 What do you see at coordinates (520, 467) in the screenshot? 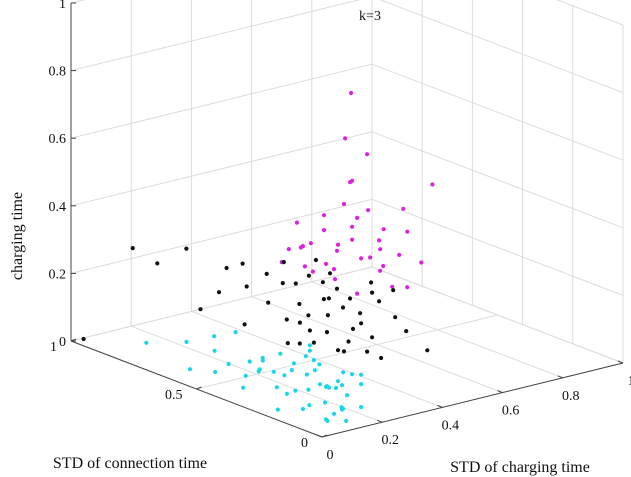
I see `x-axis-title: STD of charging time` at bounding box center [520, 467].